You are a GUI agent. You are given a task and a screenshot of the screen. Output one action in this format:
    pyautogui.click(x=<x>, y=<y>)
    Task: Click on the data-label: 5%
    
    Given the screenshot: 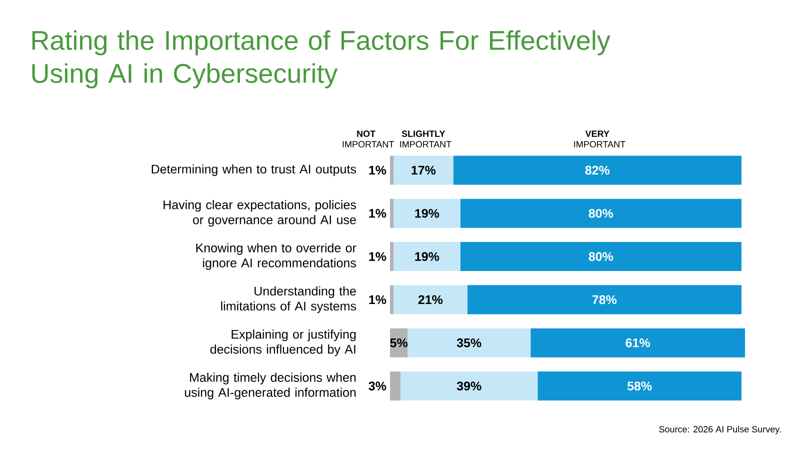 What is the action you would take?
    pyautogui.click(x=399, y=343)
    